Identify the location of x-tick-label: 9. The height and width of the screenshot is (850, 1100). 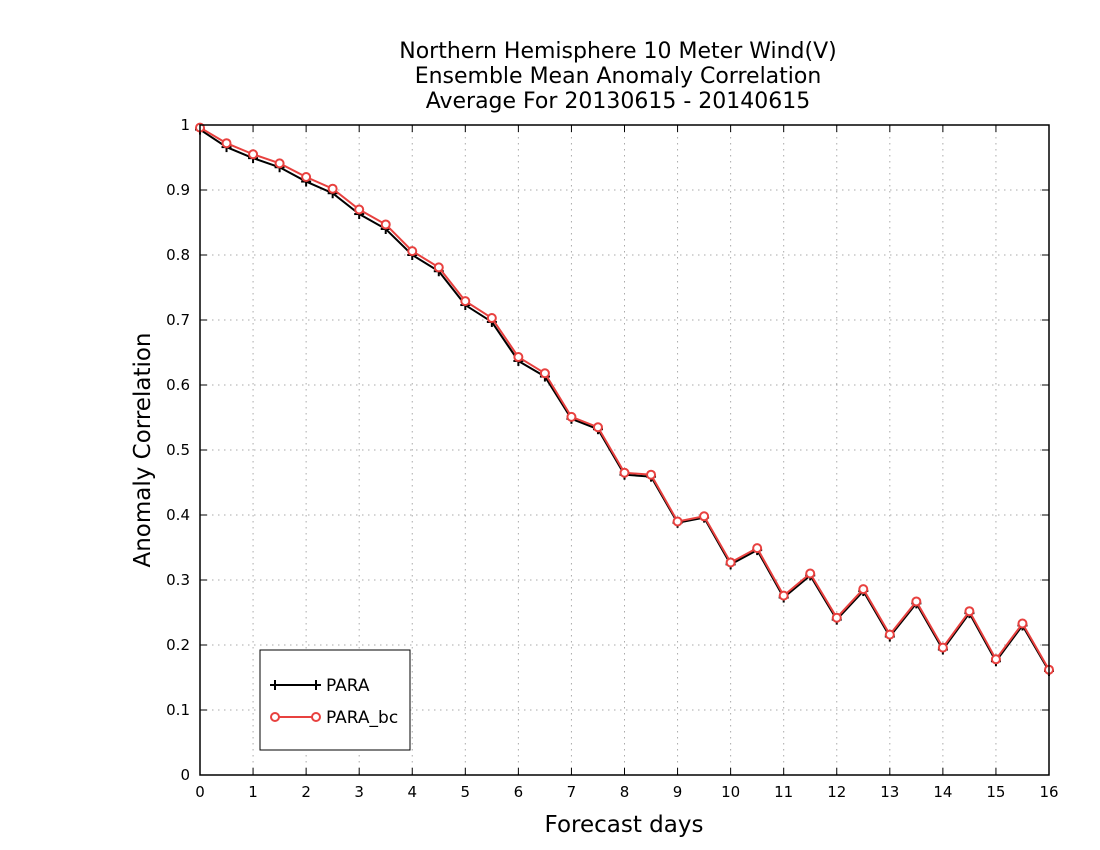
(678, 792).